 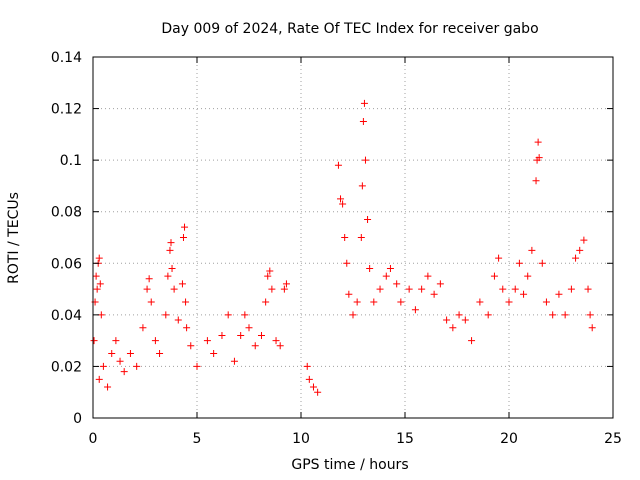 What do you see at coordinates (197, 439) in the screenshot?
I see `x-tick-label: 5` at bounding box center [197, 439].